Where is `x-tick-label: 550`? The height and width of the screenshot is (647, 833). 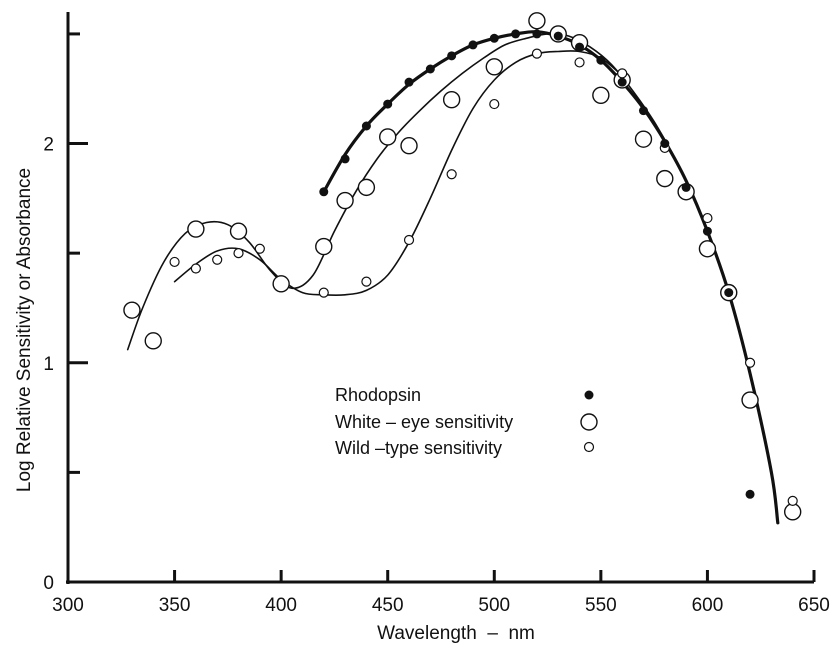
x-tick-label: 550 is located at coordinates (601, 605).